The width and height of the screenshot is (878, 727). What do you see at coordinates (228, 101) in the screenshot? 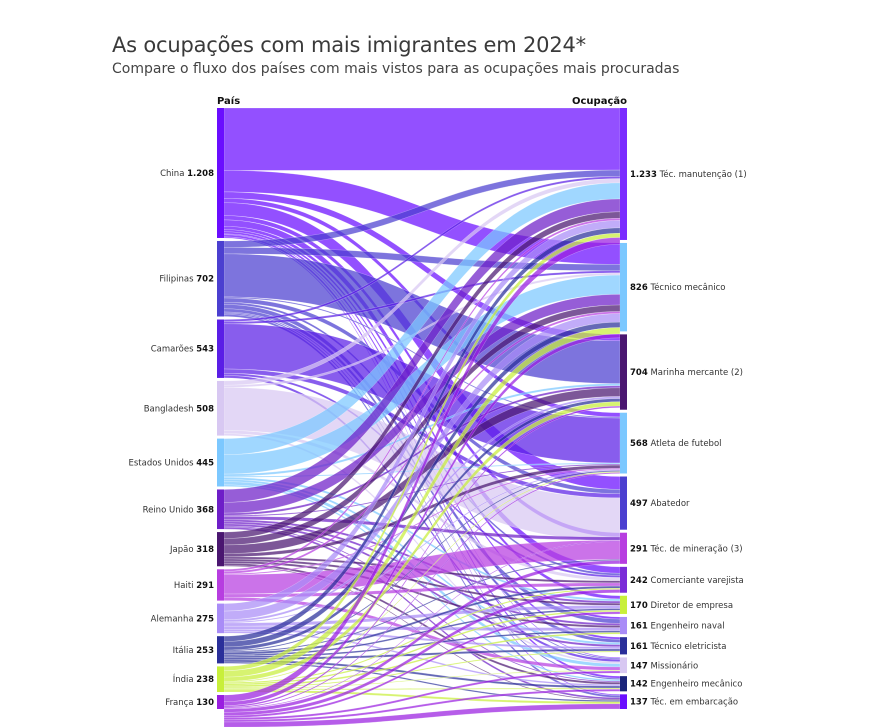
I see `left-axis-header: País` at bounding box center [228, 101].